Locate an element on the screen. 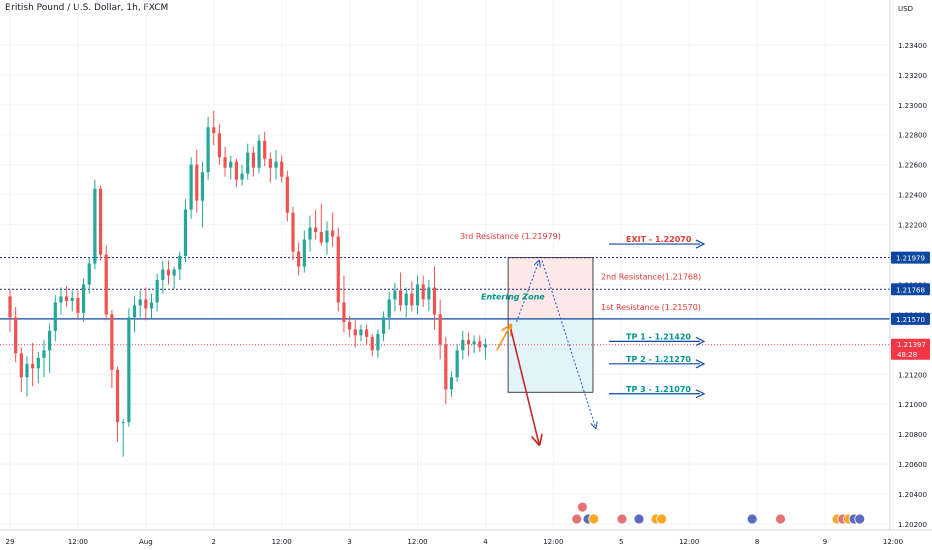 The width and height of the screenshot is (932, 550). level-price-badge is located at coordinates (910, 257).